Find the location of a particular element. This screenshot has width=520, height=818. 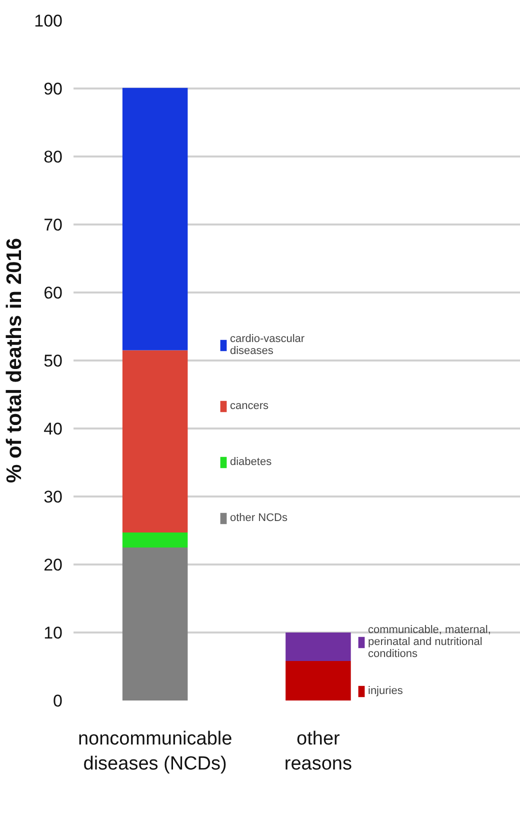

legend-label: other NCDs is located at coordinates (259, 518).